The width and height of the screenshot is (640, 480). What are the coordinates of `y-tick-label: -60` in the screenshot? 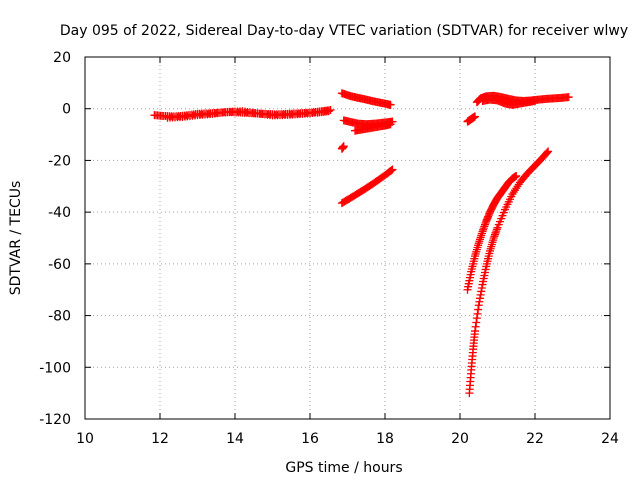 It's located at (59, 265).